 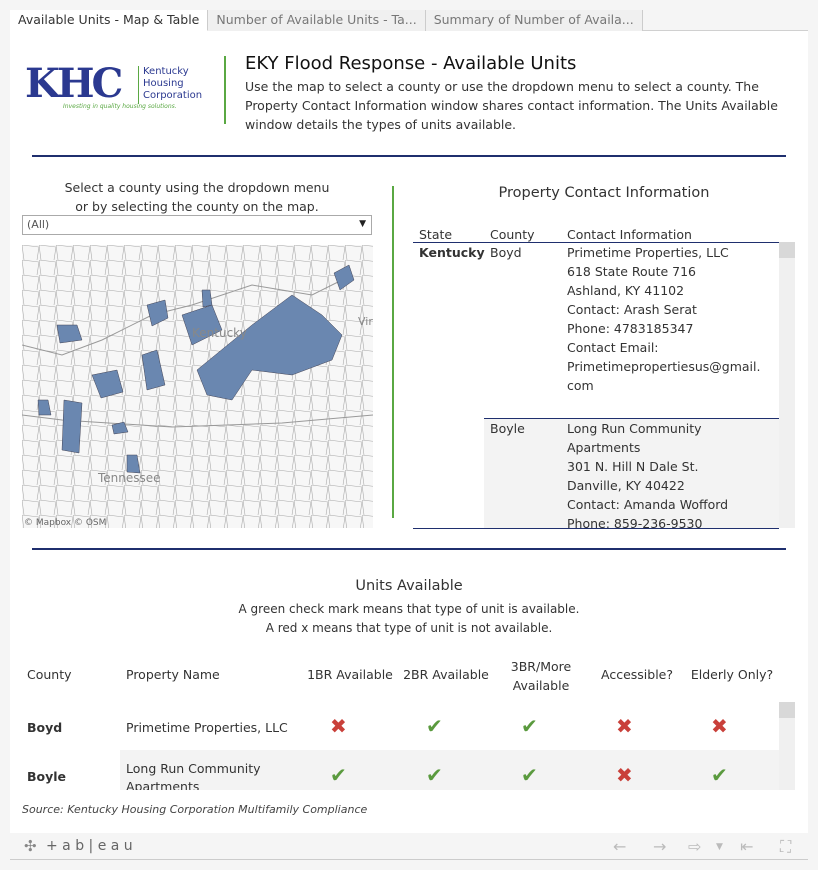 I want to click on share-dropdown-icon: ▼, so click(x=719, y=847).